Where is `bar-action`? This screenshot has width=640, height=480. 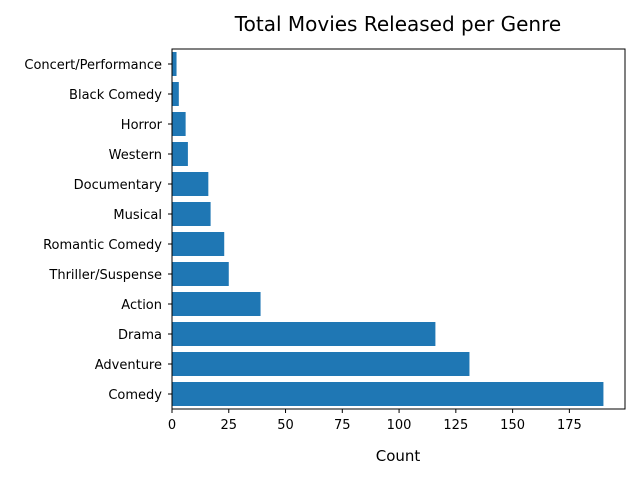
bar-action is located at coordinates (216, 304).